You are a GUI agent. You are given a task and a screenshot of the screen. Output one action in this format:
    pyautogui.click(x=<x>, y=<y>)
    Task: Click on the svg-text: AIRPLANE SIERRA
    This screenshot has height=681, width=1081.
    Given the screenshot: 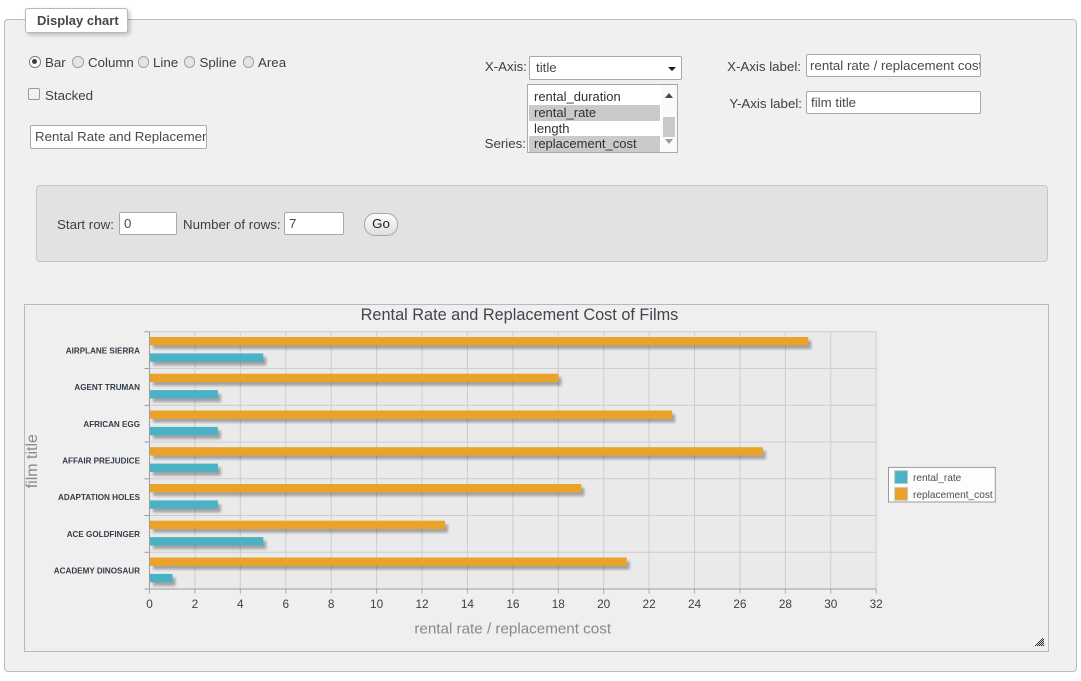 What is the action you would take?
    pyautogui.click(x=103, y=350)
    